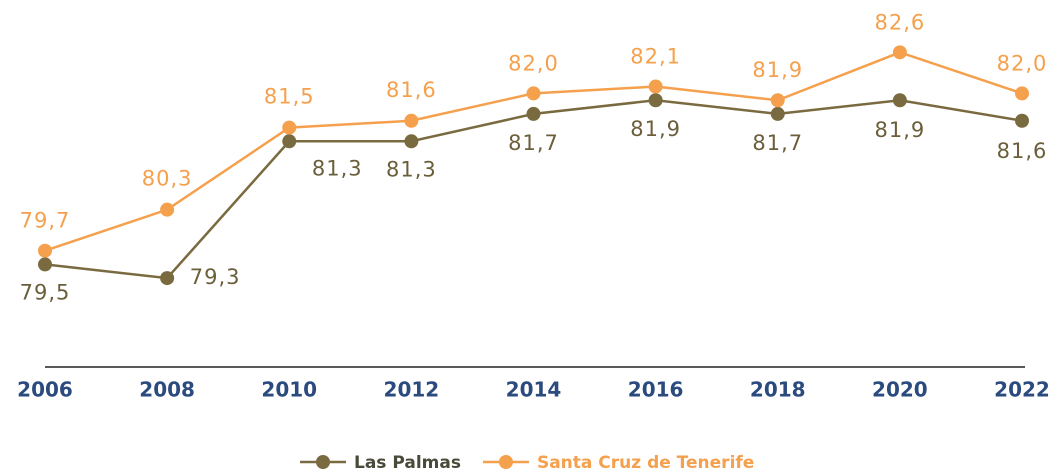  I want to click on data-label: 80,3, so click(167, 179).